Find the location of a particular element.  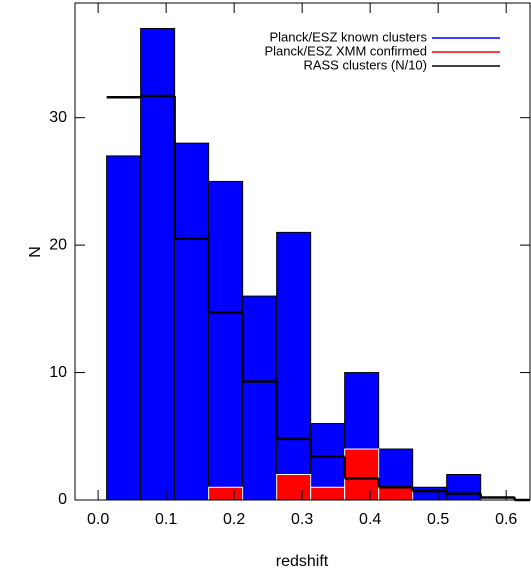

x-tick-label: 0.5 is located at coordinates (438, 519).